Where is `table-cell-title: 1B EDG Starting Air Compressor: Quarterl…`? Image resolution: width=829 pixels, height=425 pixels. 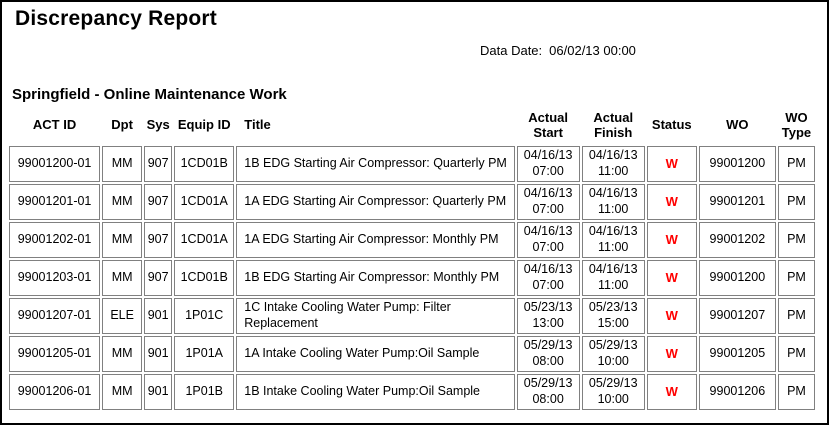 table-cell-title: 1B EDG Starting Air Compressor: Quarterl… is located at coordinates (375, 164).